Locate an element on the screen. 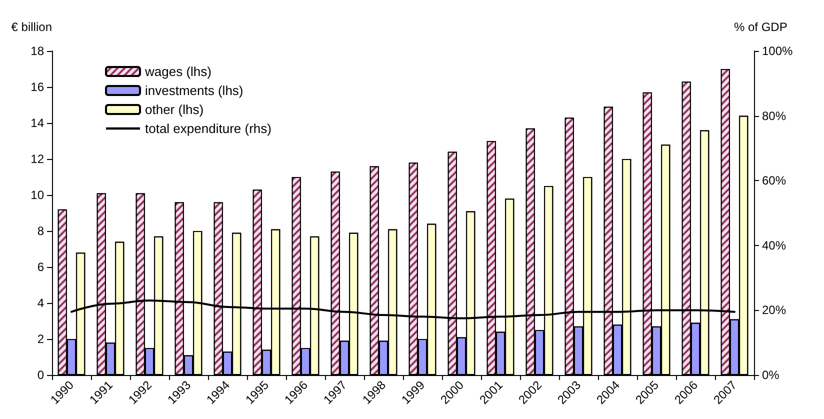 Image resolution: width=824 pixels, height=419 pixels. y-tick-label: 0 is located at coordinates (40, 375).